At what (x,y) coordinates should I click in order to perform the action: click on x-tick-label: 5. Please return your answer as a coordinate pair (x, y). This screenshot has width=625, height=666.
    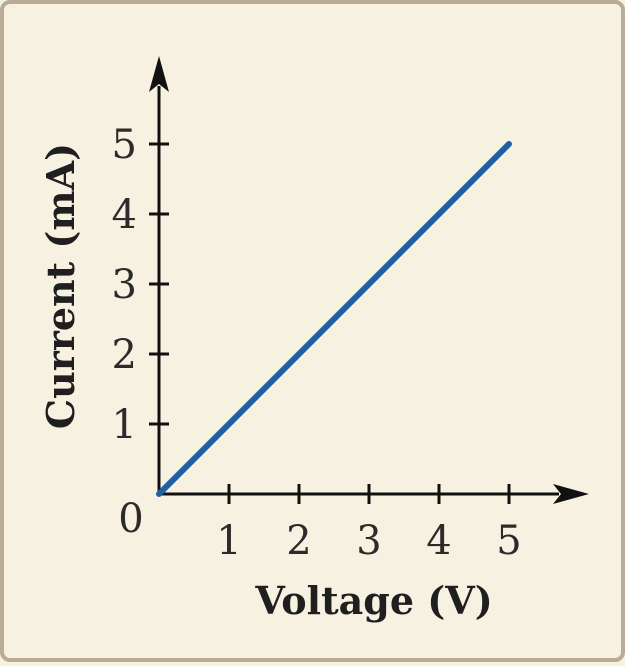
    Looking at the image, I should click on (508, 541).